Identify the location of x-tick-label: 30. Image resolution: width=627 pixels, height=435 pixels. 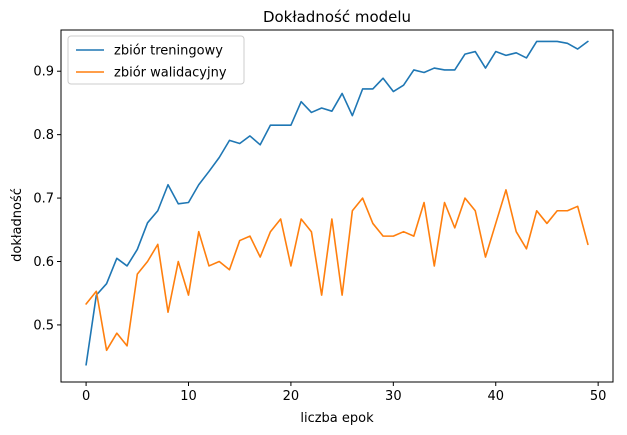
(393, 396).